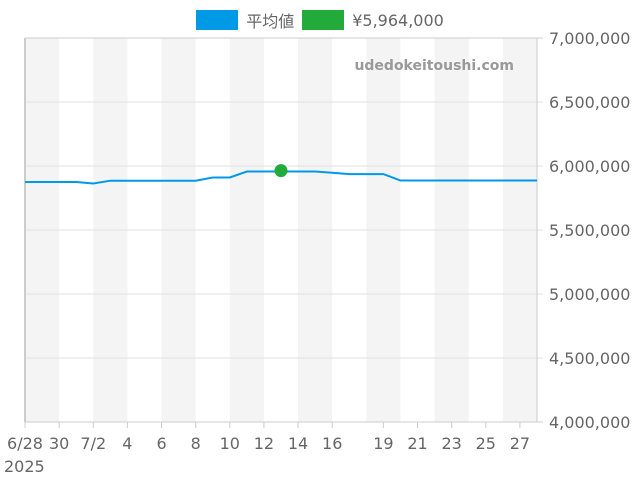 Image resolution: width=640 pixels, height=480 pixels. Describe the element at coordinates (24, 466) in the screenshot. I see `x-year-label: 2025` at that location.